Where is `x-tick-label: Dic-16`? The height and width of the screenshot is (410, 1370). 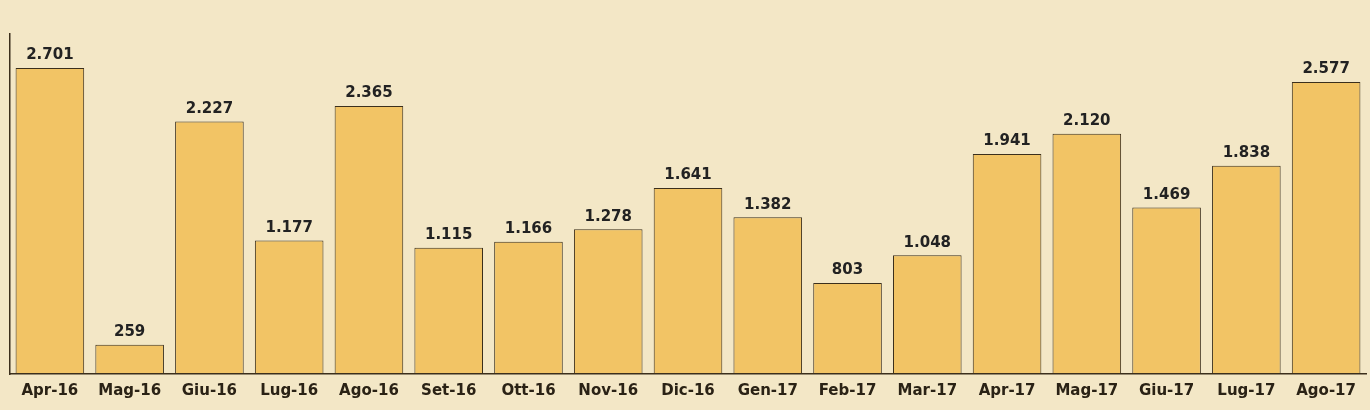 x-tick-label: Dic-16 is located at coordinates (688, 389).